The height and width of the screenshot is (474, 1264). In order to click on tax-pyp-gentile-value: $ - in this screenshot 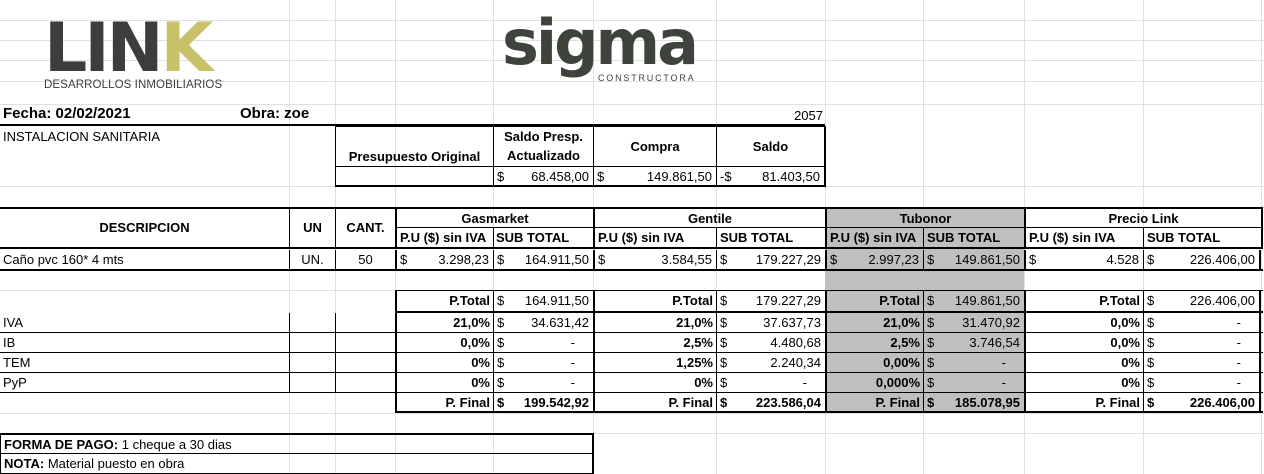, I will do `click(770, 383)`.